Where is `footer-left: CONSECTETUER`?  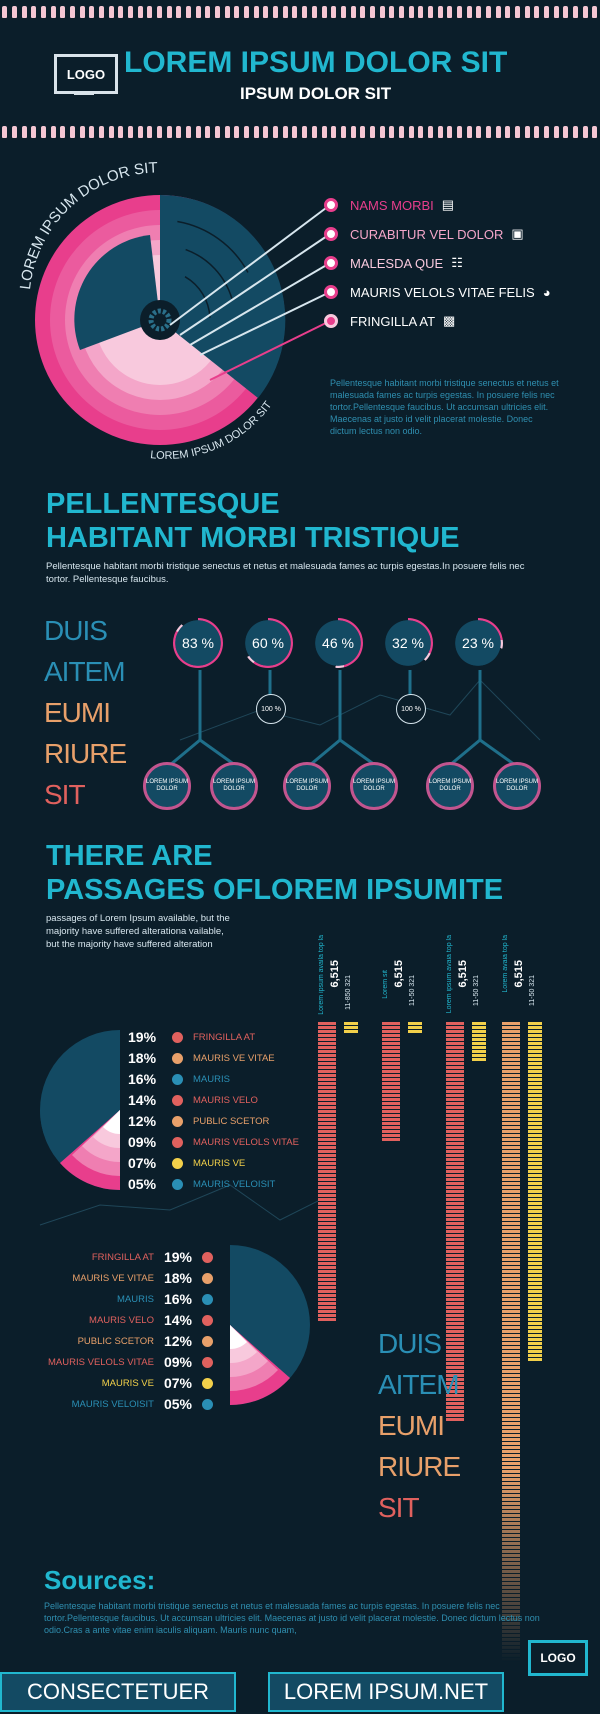 footer-left: CONSECTETUER is located at coordinates (118, 1692).